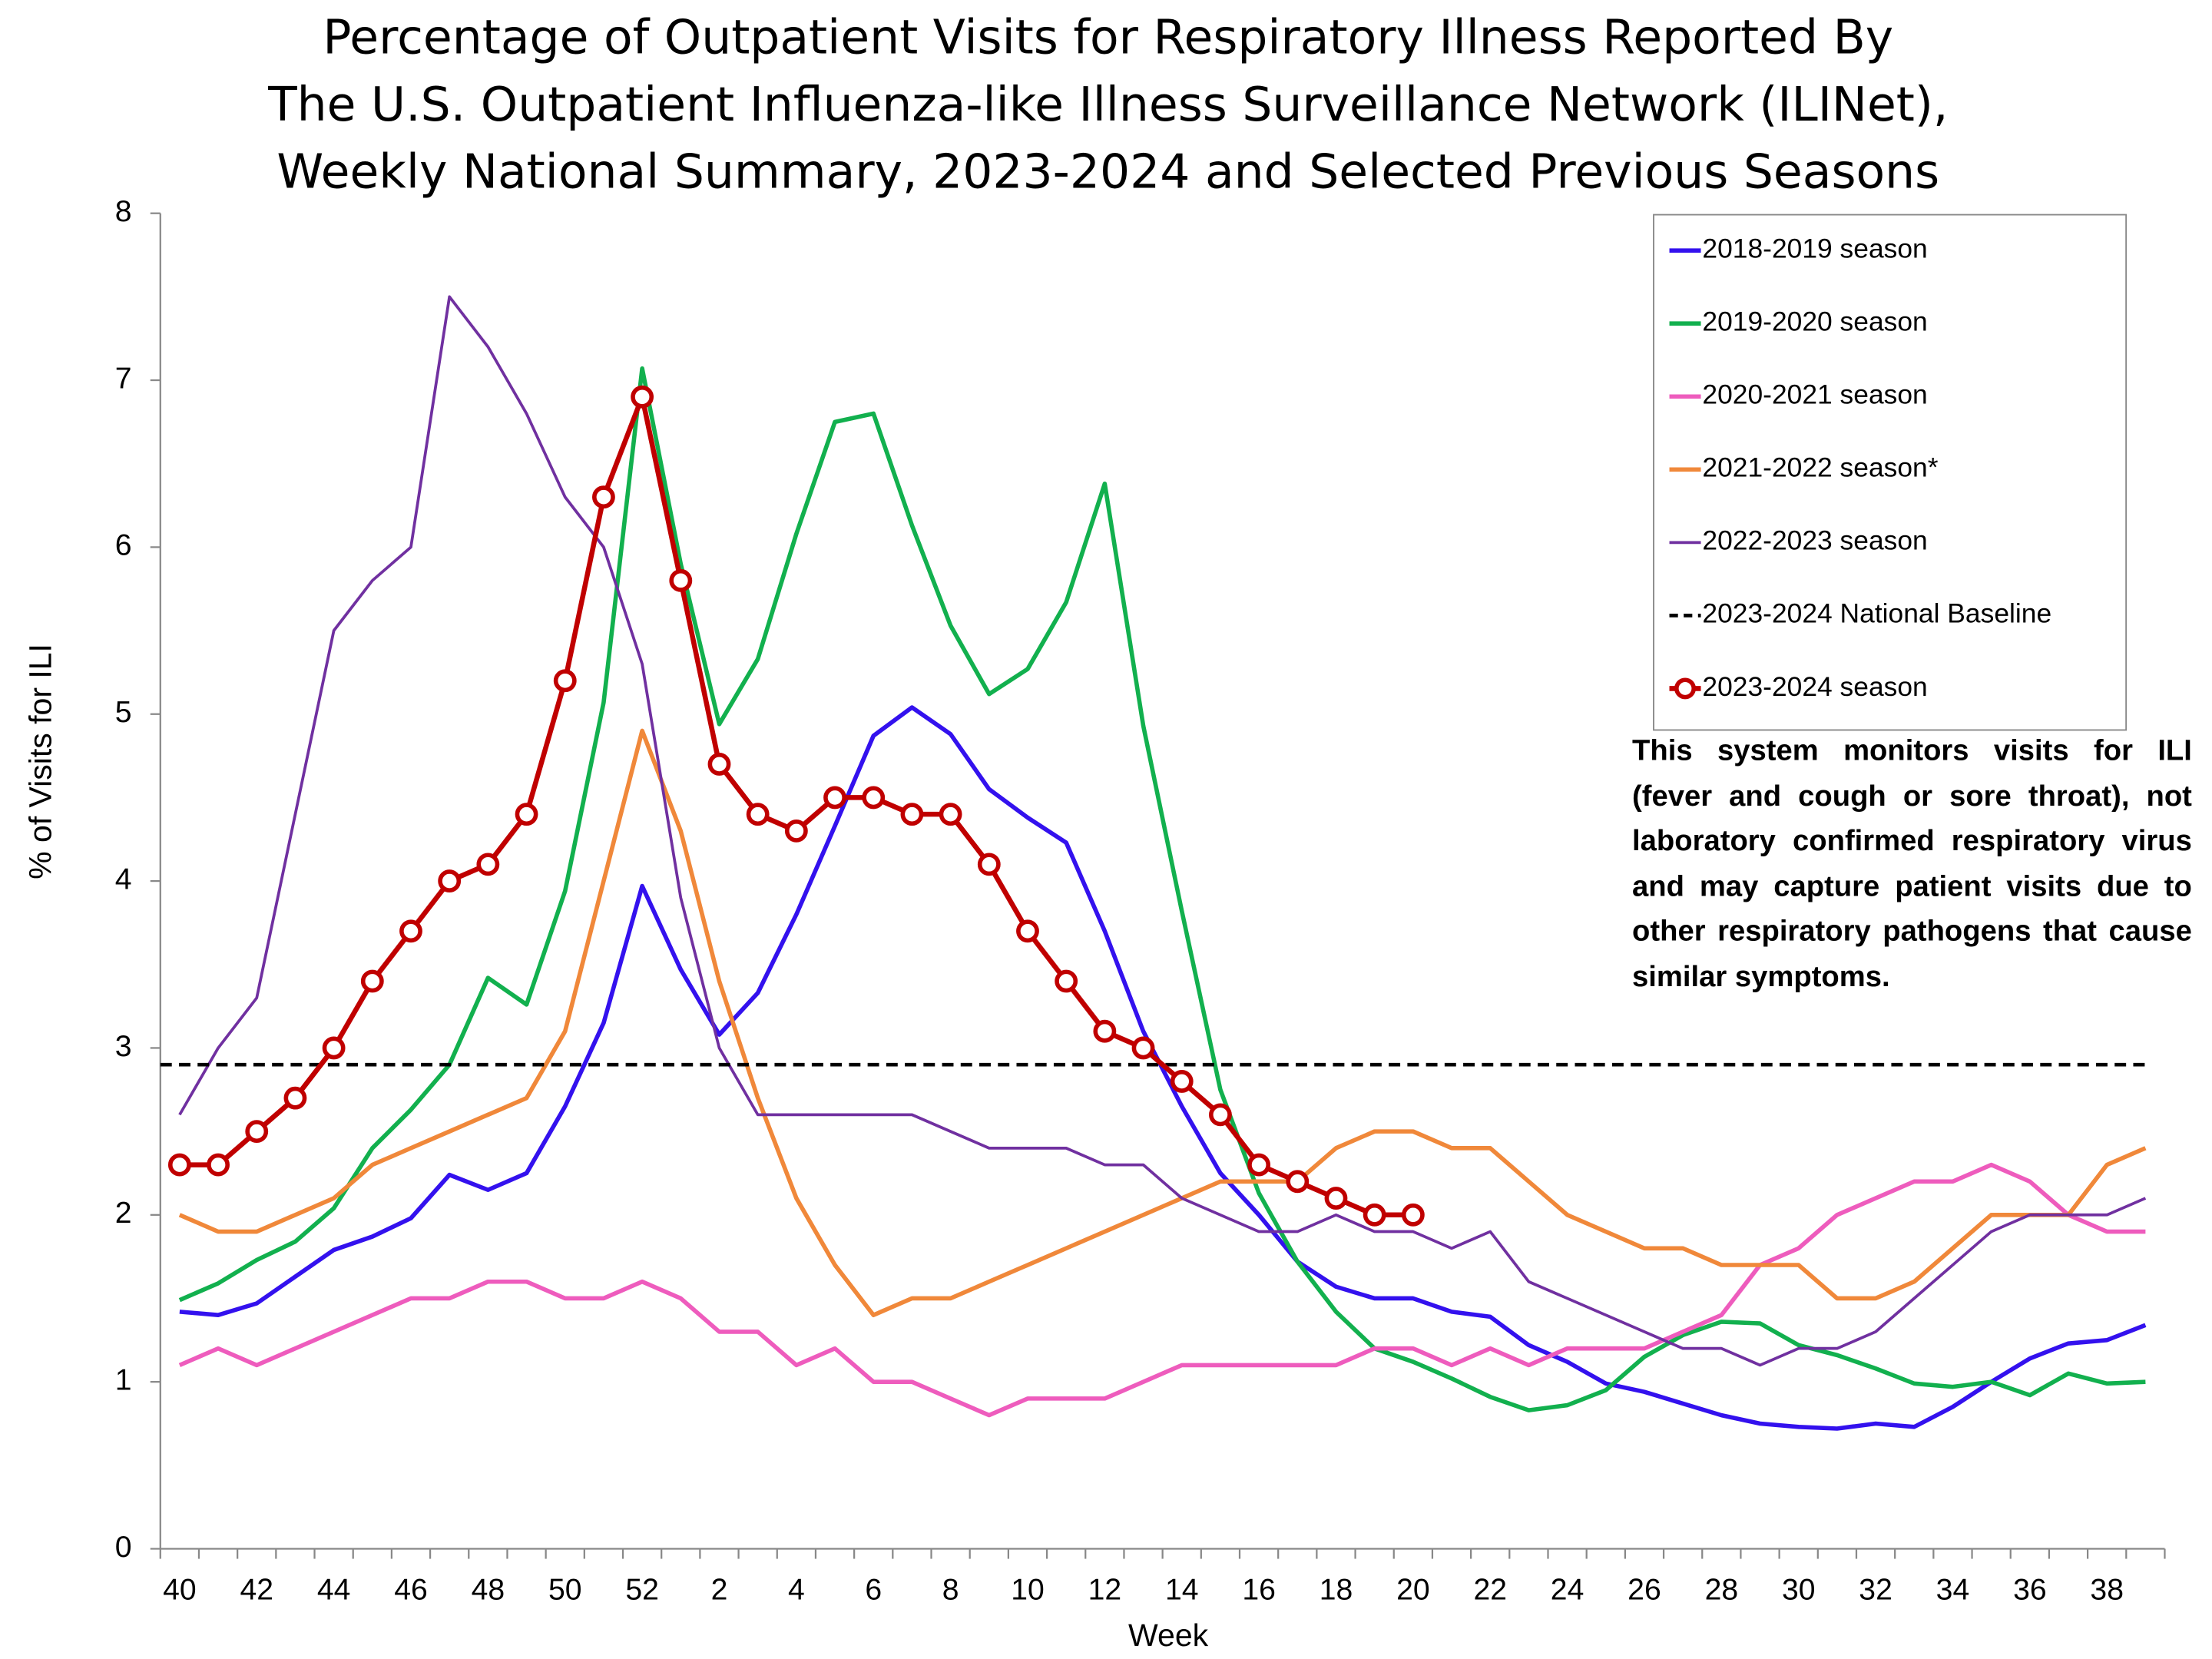  I want to click on y-tick-label: 0, so click(124, 1548).